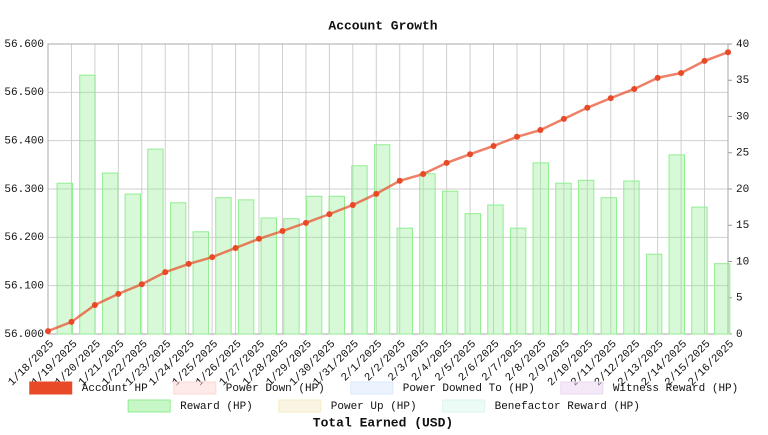 The height and width of the screenshot is (435, 768). I want to click on legend-item: Account HP, so click(88, 388).